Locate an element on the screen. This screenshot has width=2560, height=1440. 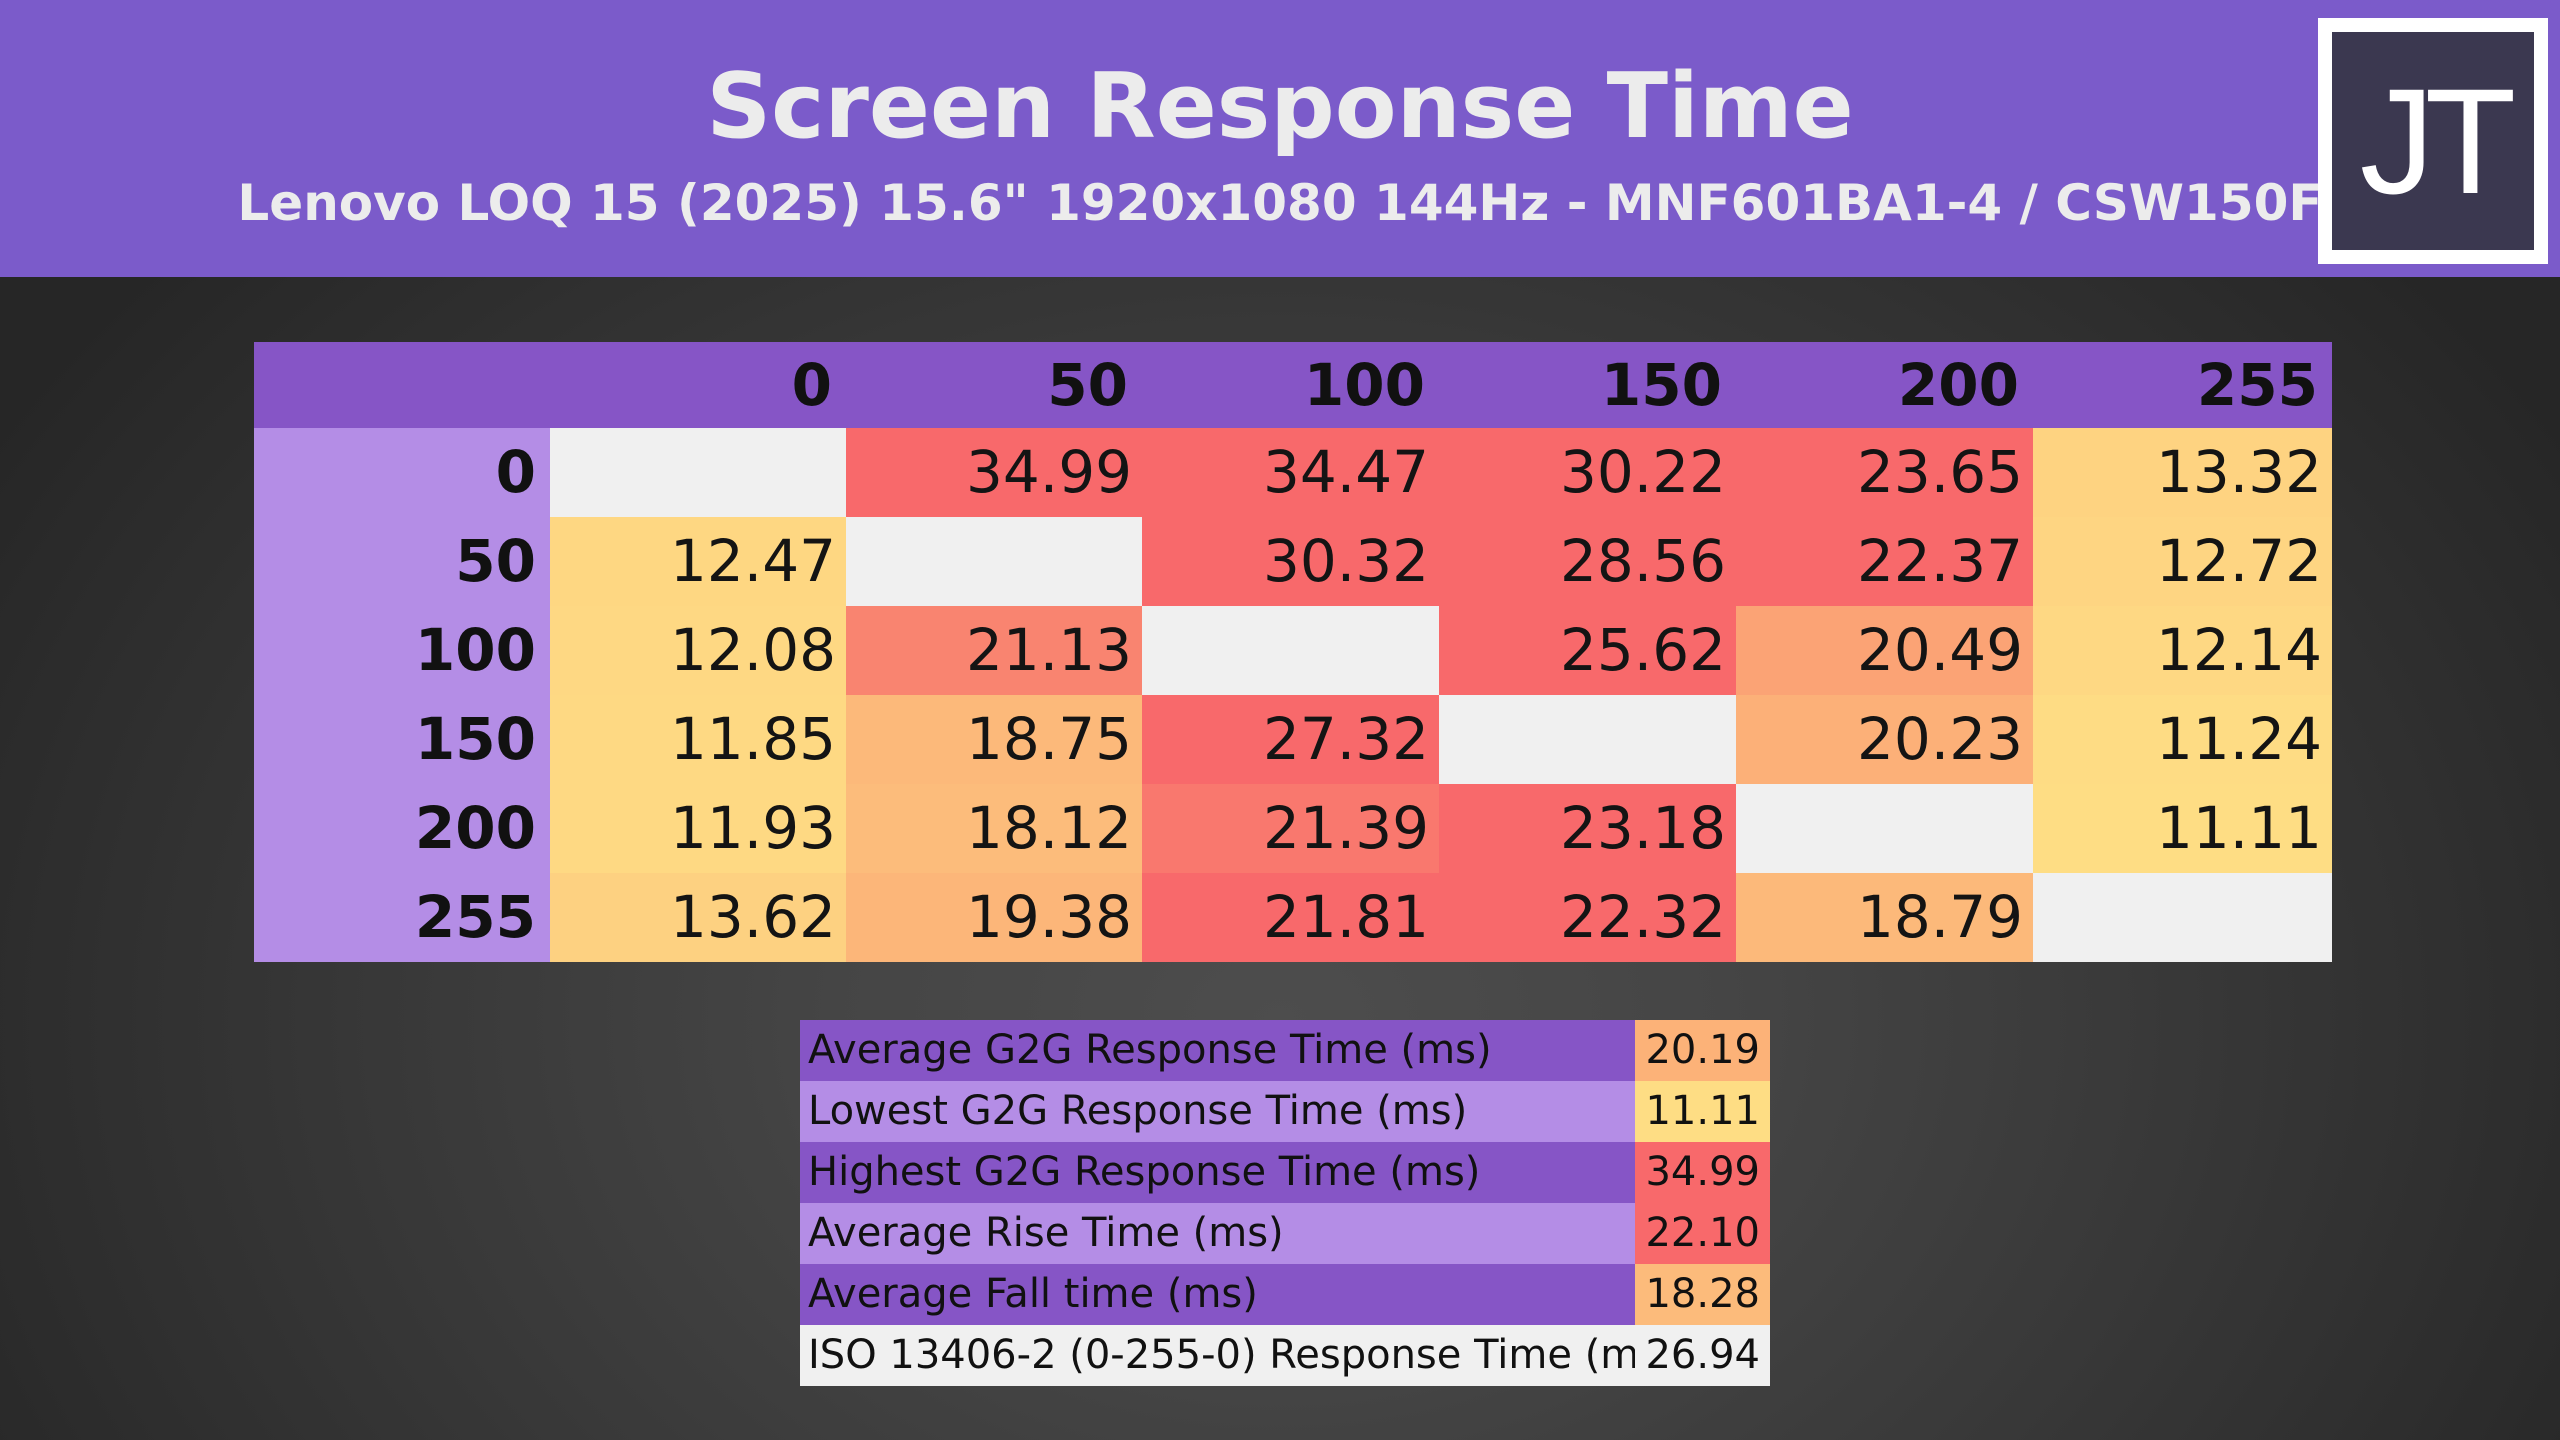
heatmap-cell: 12.47 is located at coordinates (698, 561).